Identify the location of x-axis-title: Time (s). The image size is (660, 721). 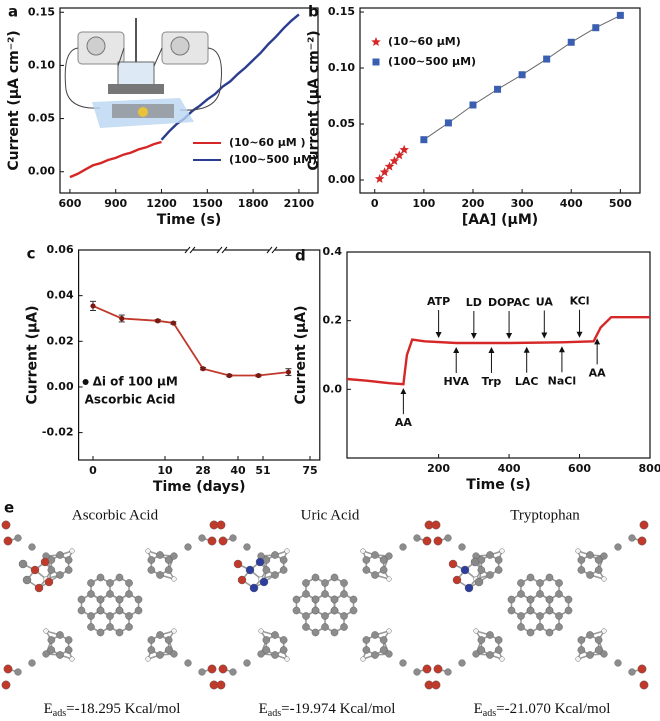
(189, 220).